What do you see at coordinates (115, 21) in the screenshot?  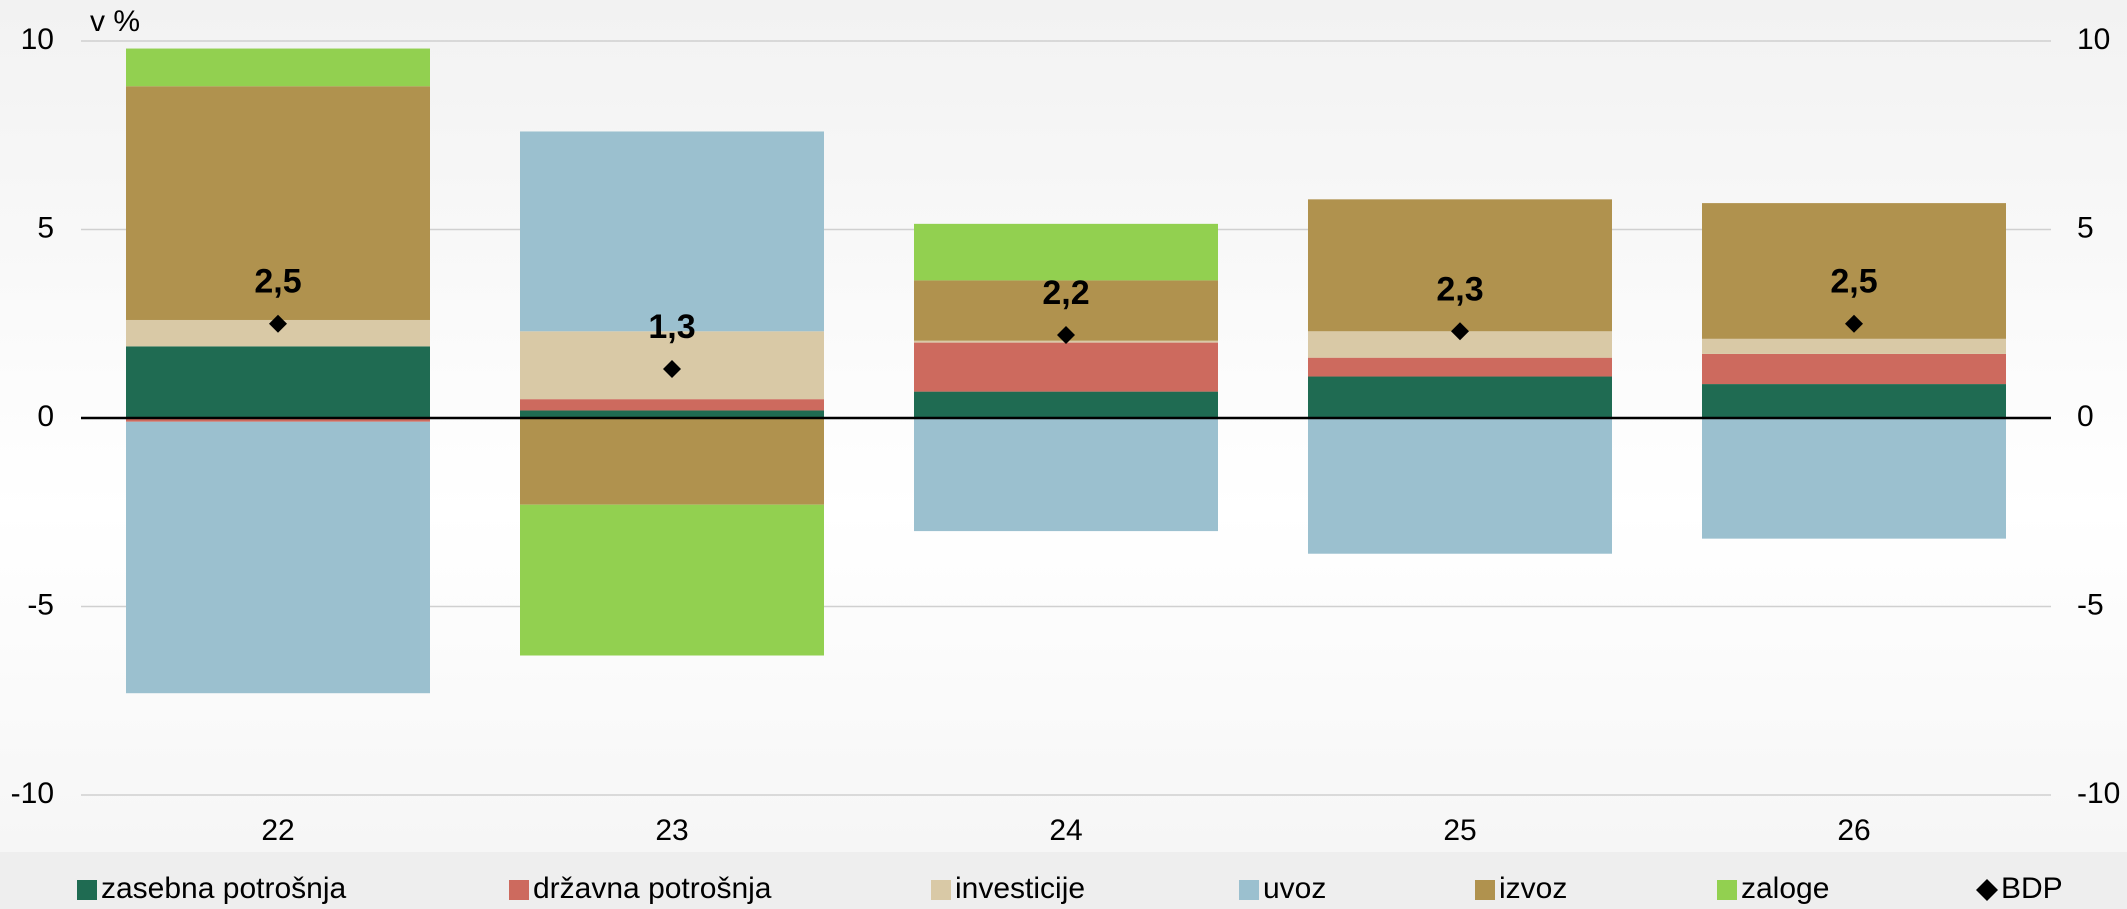 I see `y-axis-label: v %` at bounding box center [115, 21].